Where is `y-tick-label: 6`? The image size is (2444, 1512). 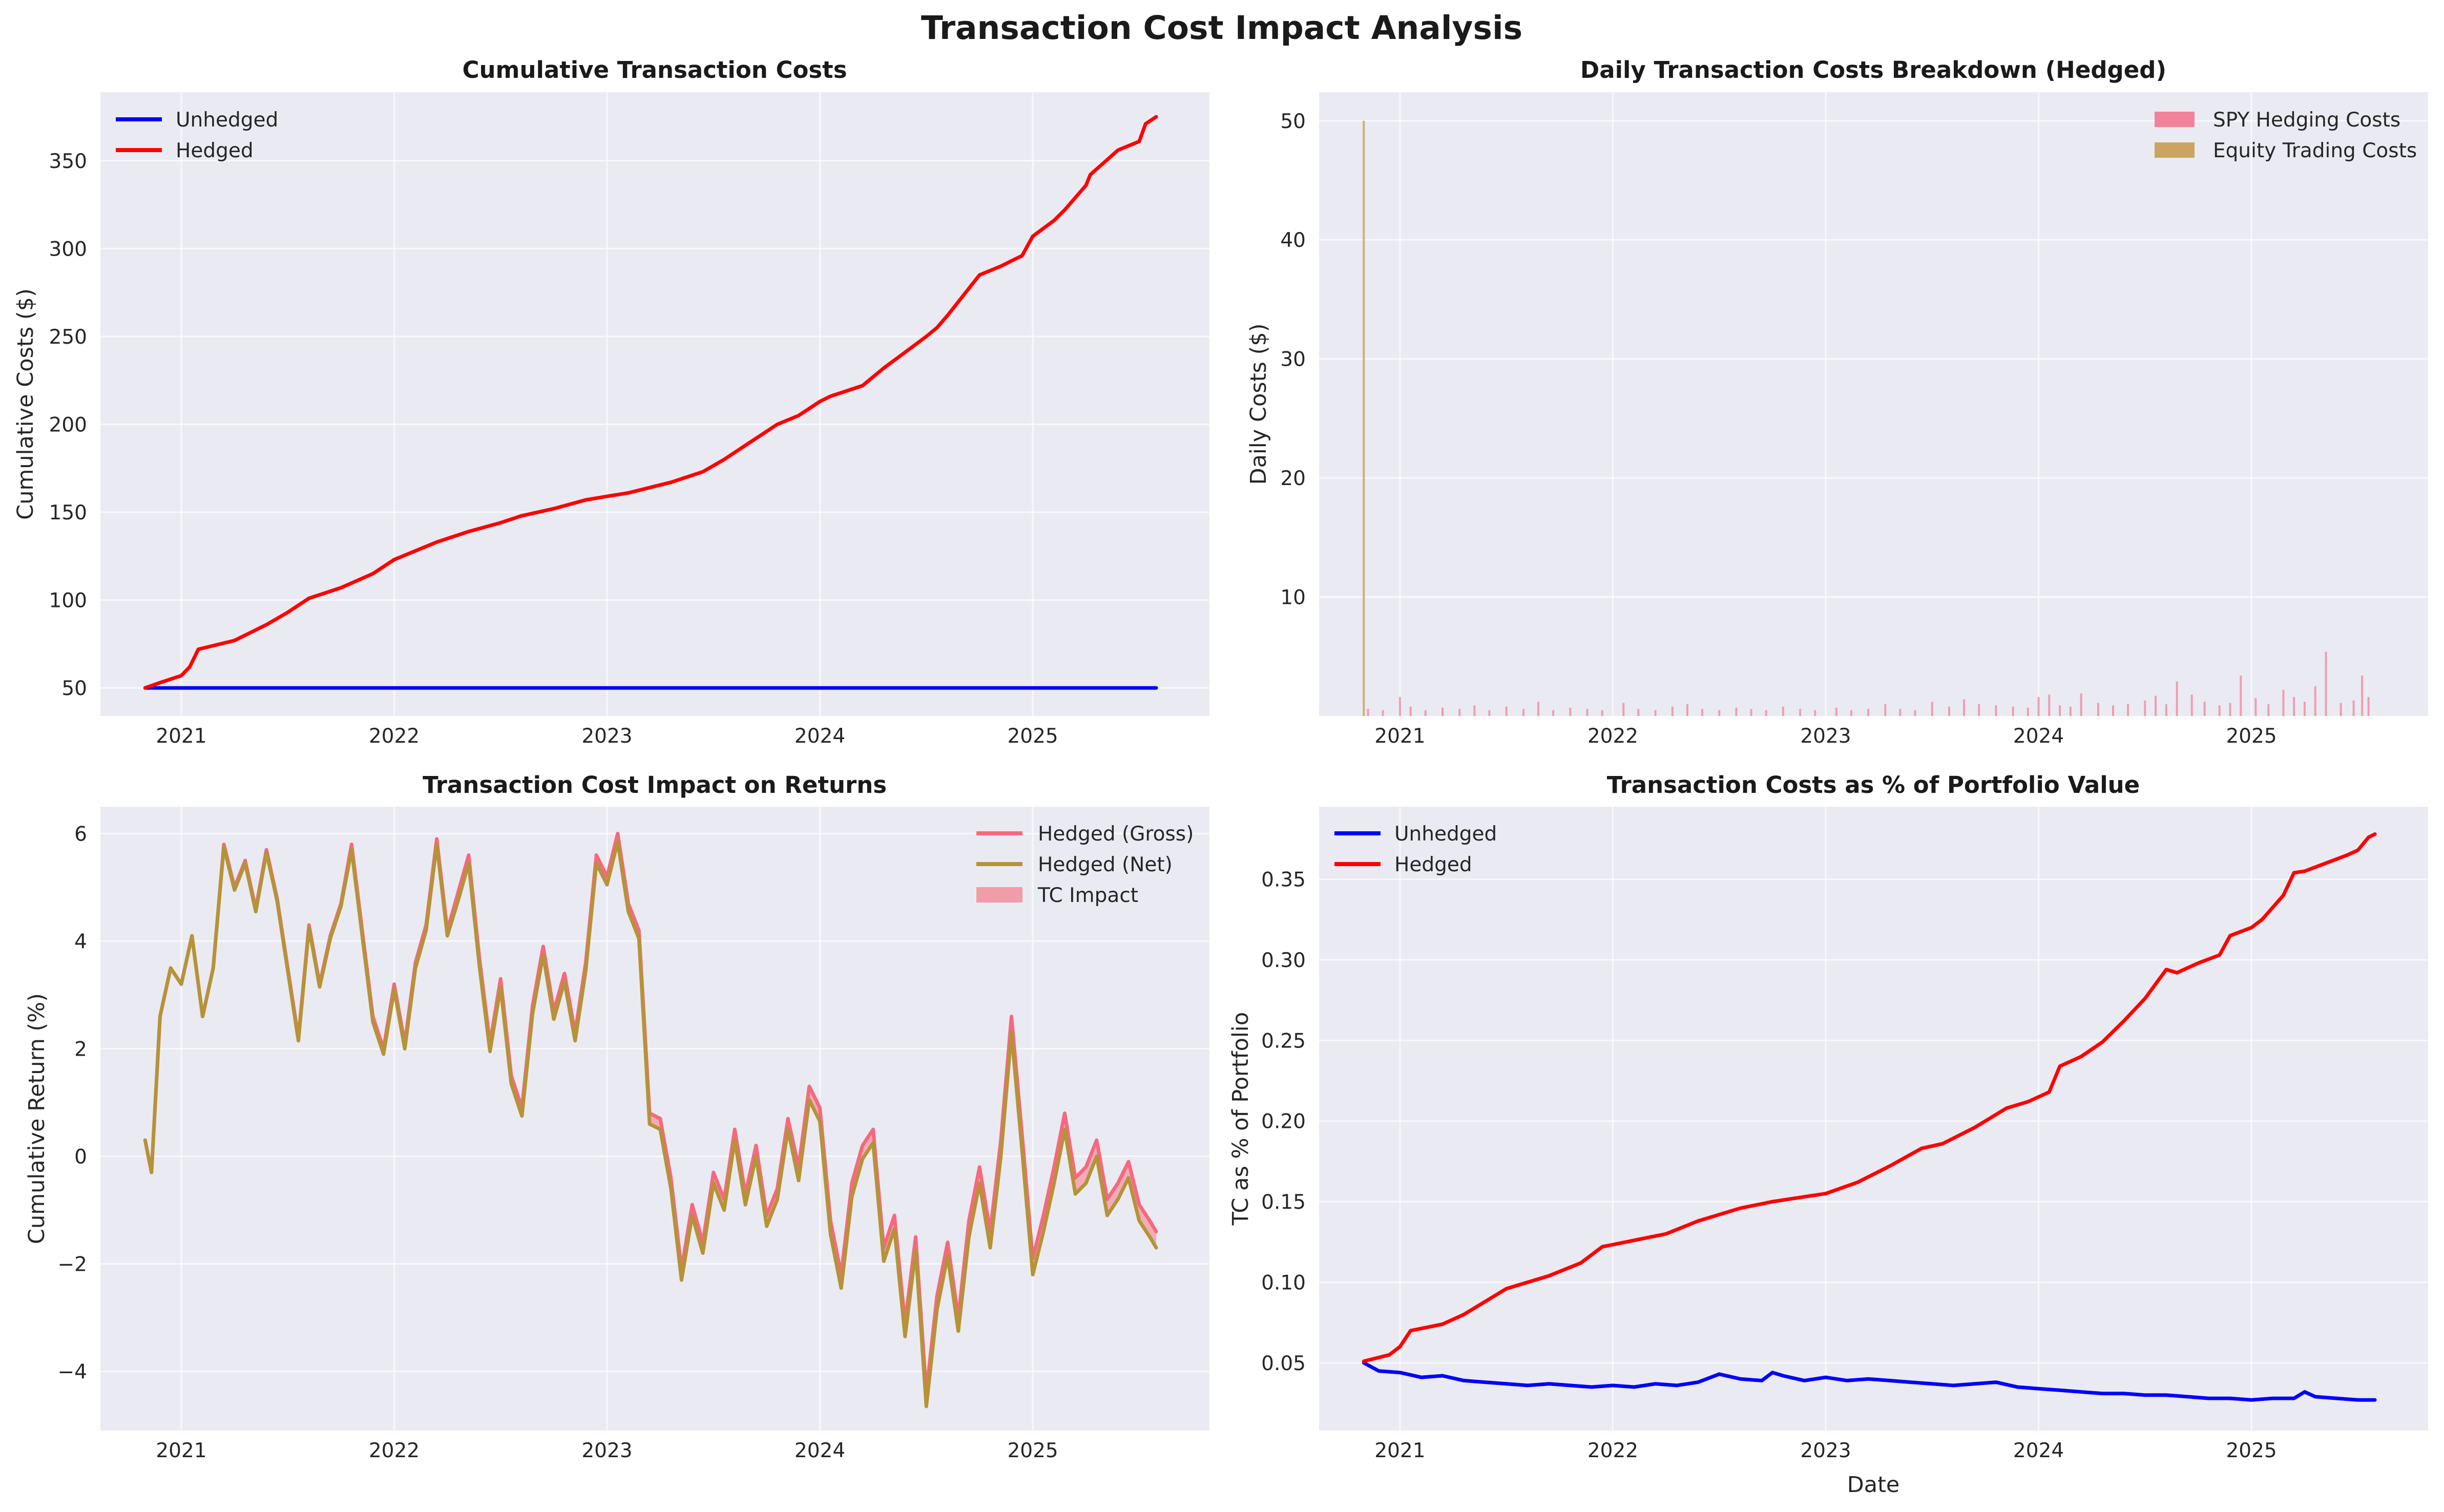
y-tick-label: 6 is located at coordinates (81, 834).